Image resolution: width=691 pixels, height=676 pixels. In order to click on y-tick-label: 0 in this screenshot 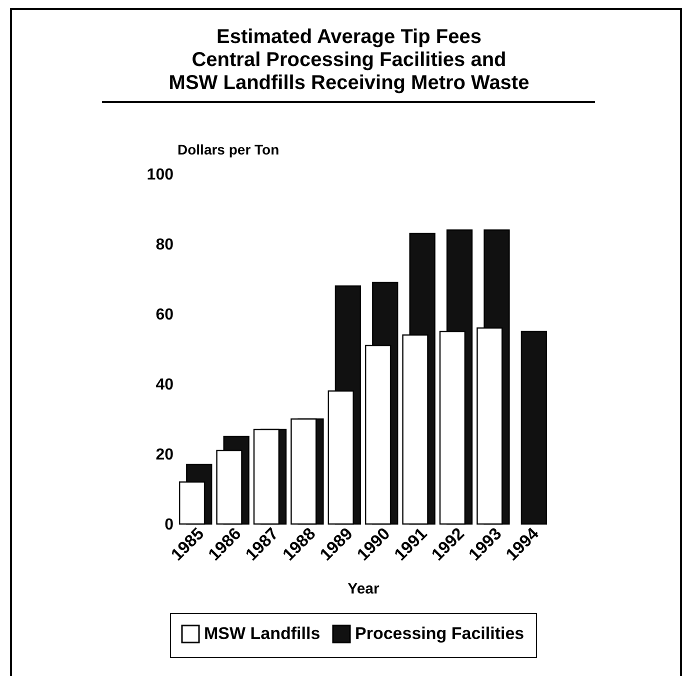, I will do `click(169, 525)`.